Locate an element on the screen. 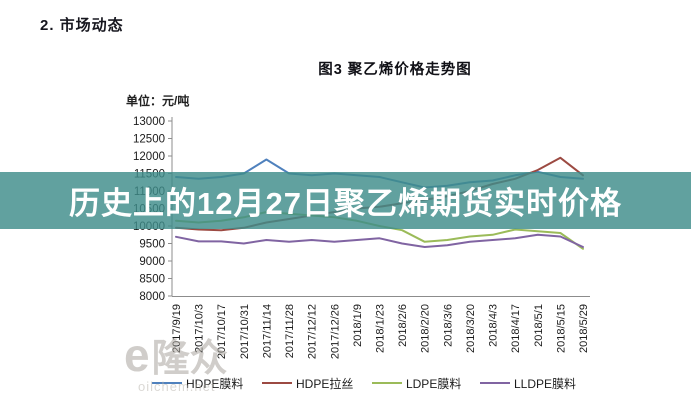  x-tick-label: 2018/2/20 is located at coordinates (426, 328).